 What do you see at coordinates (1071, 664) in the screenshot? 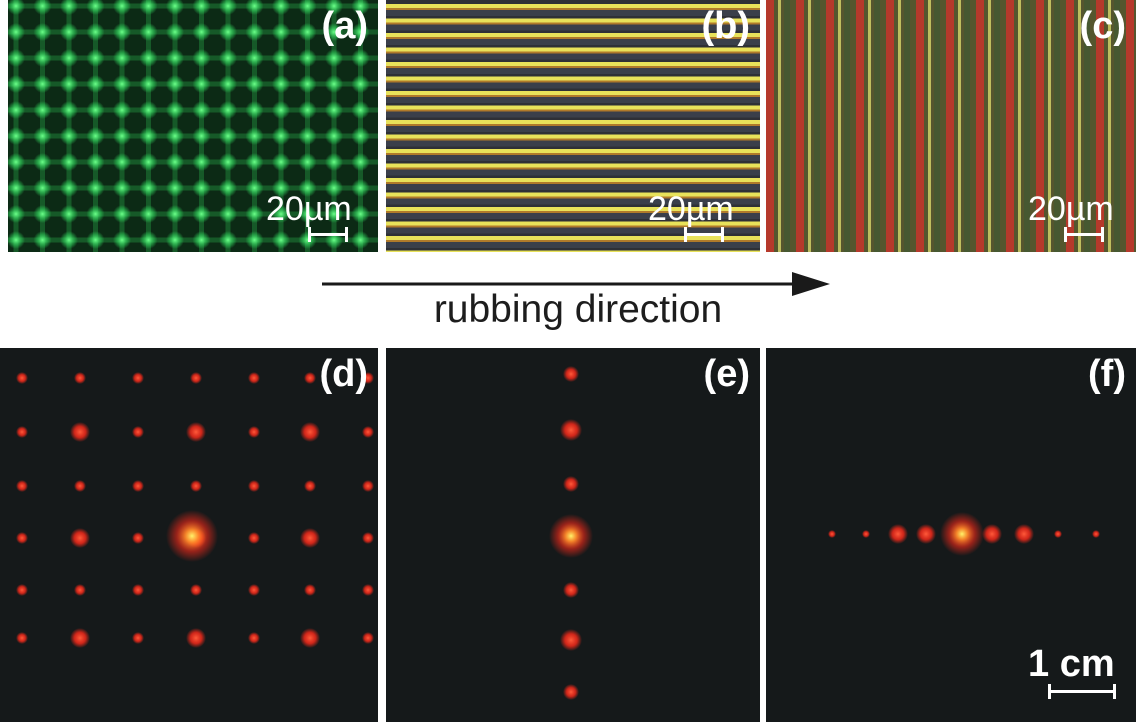
I see `scale-text-f: 1 cm` at bounding box center [1071, 664].